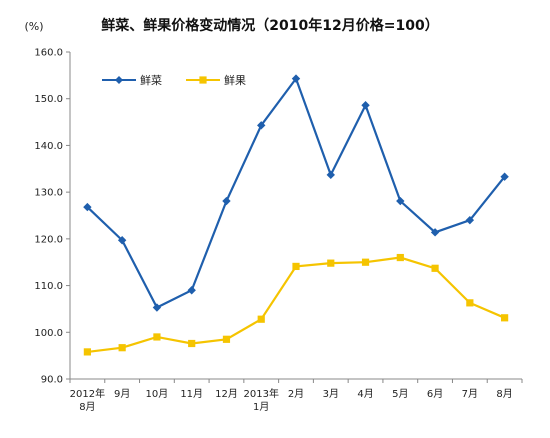  I want to click on legend-item: 鲜果, so click(216, 80).